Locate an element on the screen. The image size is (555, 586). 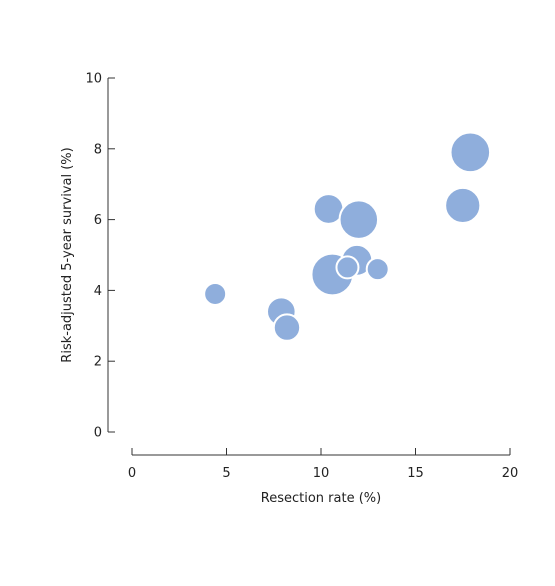
x-tick-label: 0 is located at coordinates (132, 473).